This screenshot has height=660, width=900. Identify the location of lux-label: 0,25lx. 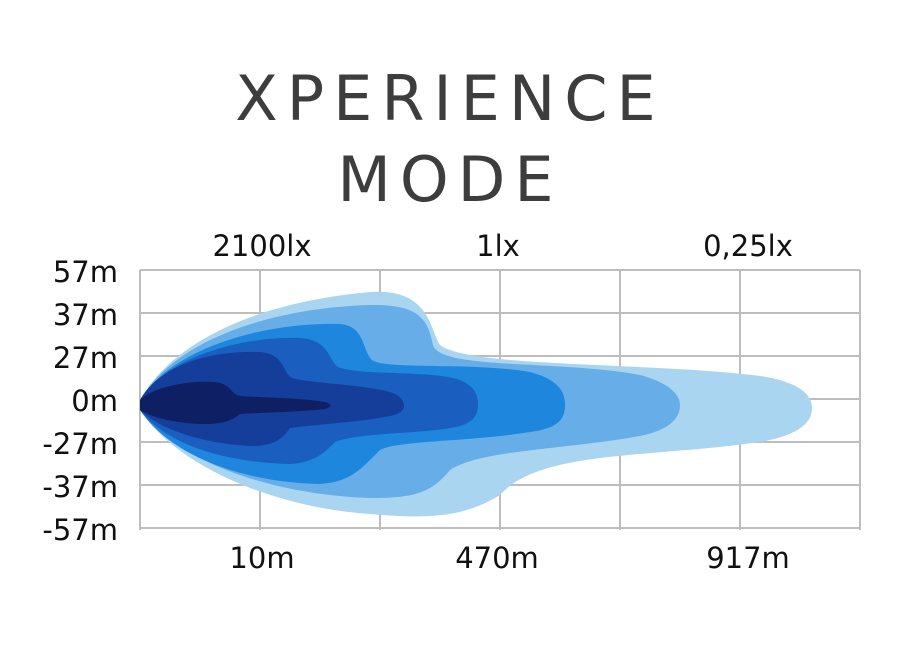
(748, 246).